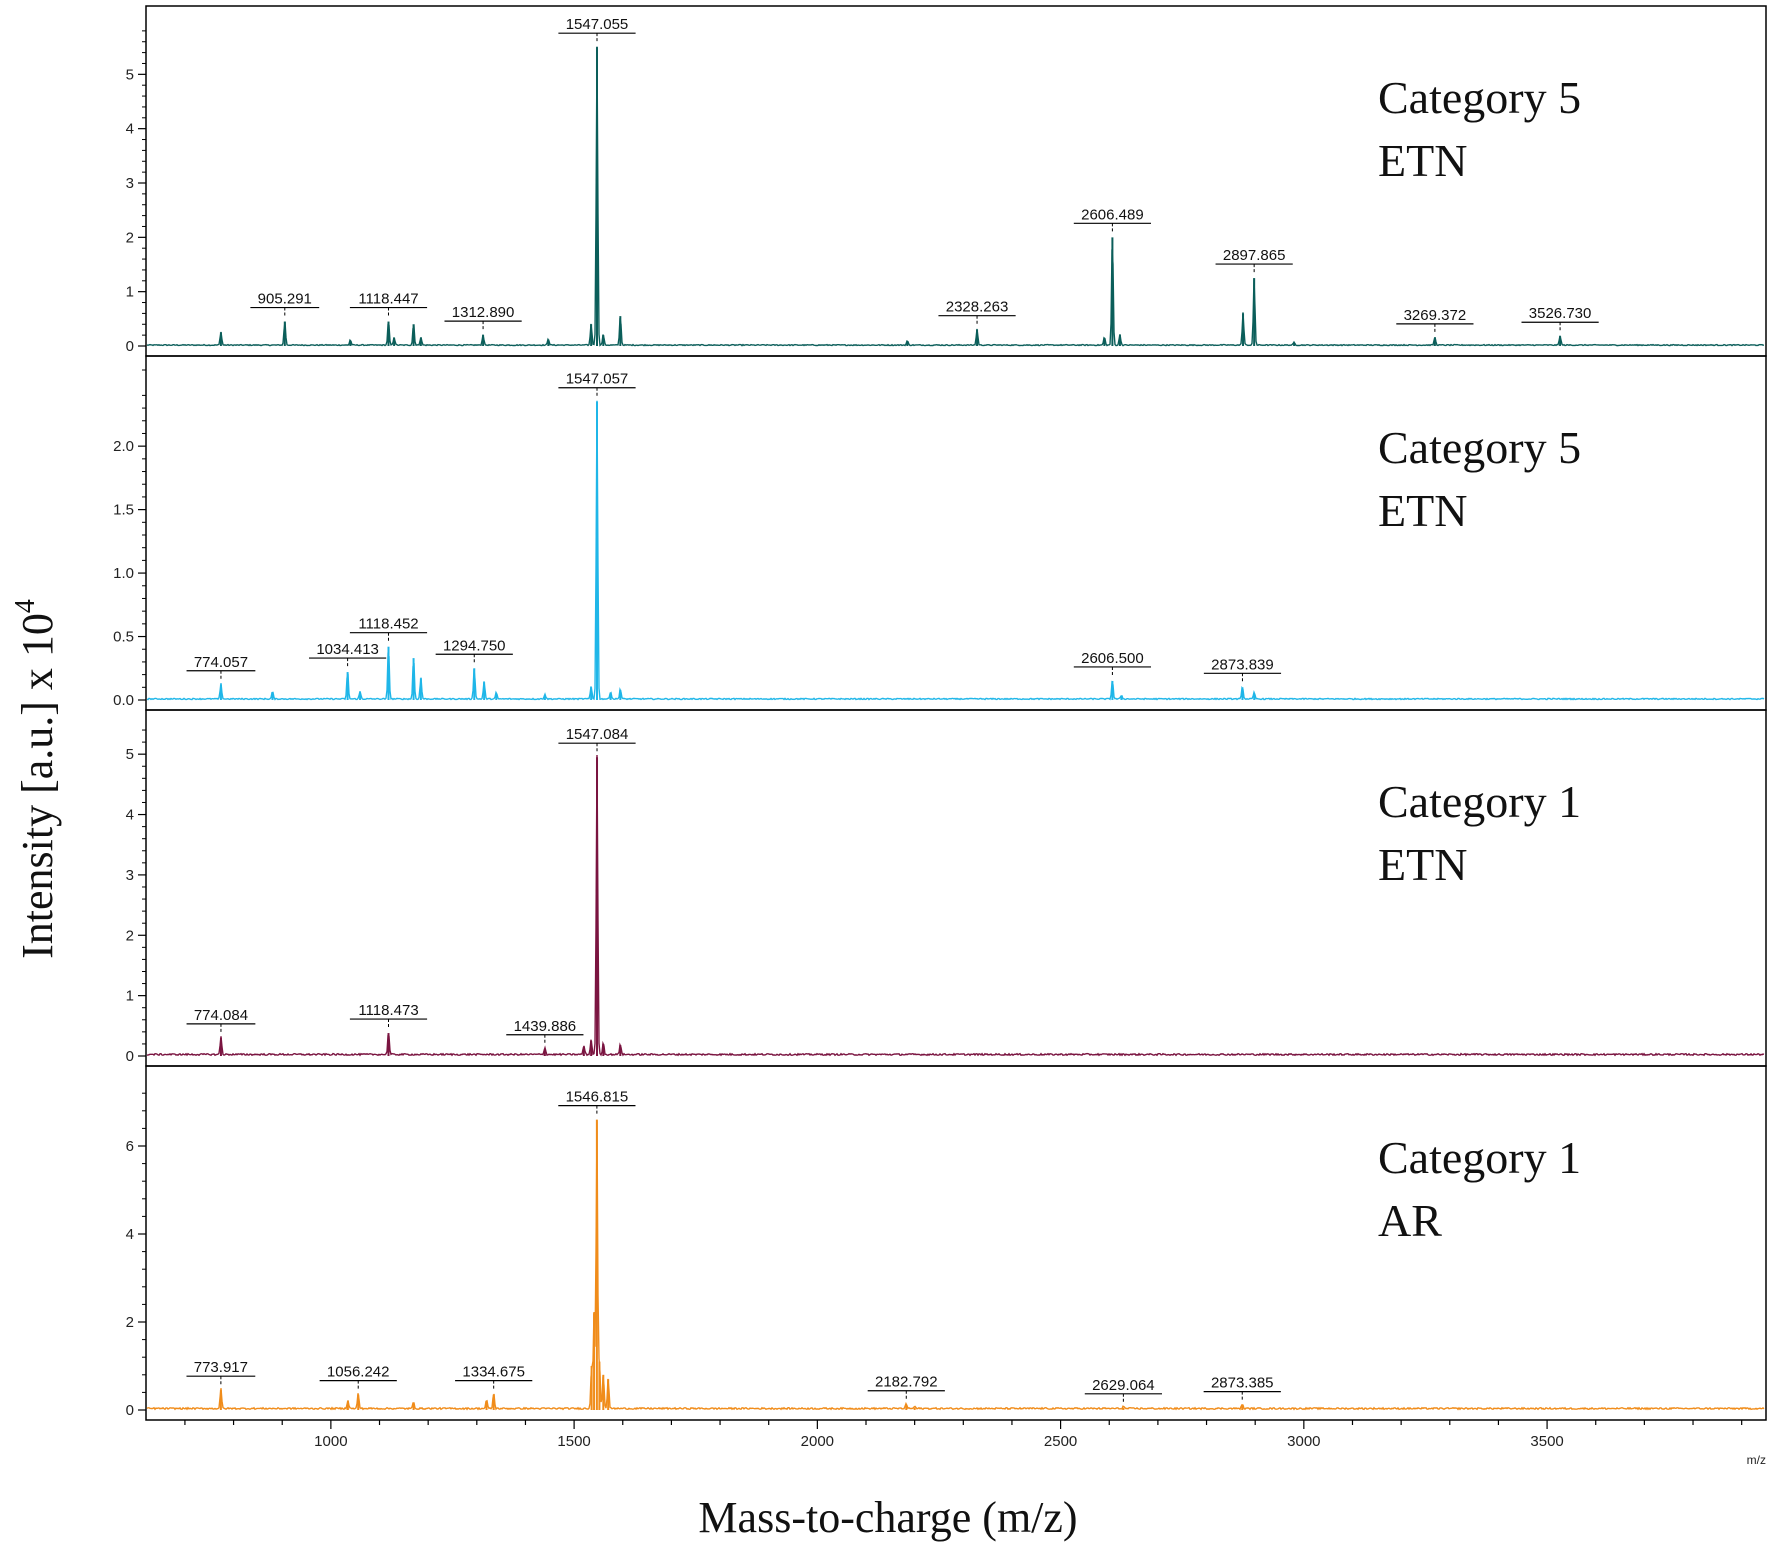 This screenshot has height=1547, width=1770. Describe the element at coordinates (1112, 658) in the screenshot. I see `peak-label: 2606.500` at that location.